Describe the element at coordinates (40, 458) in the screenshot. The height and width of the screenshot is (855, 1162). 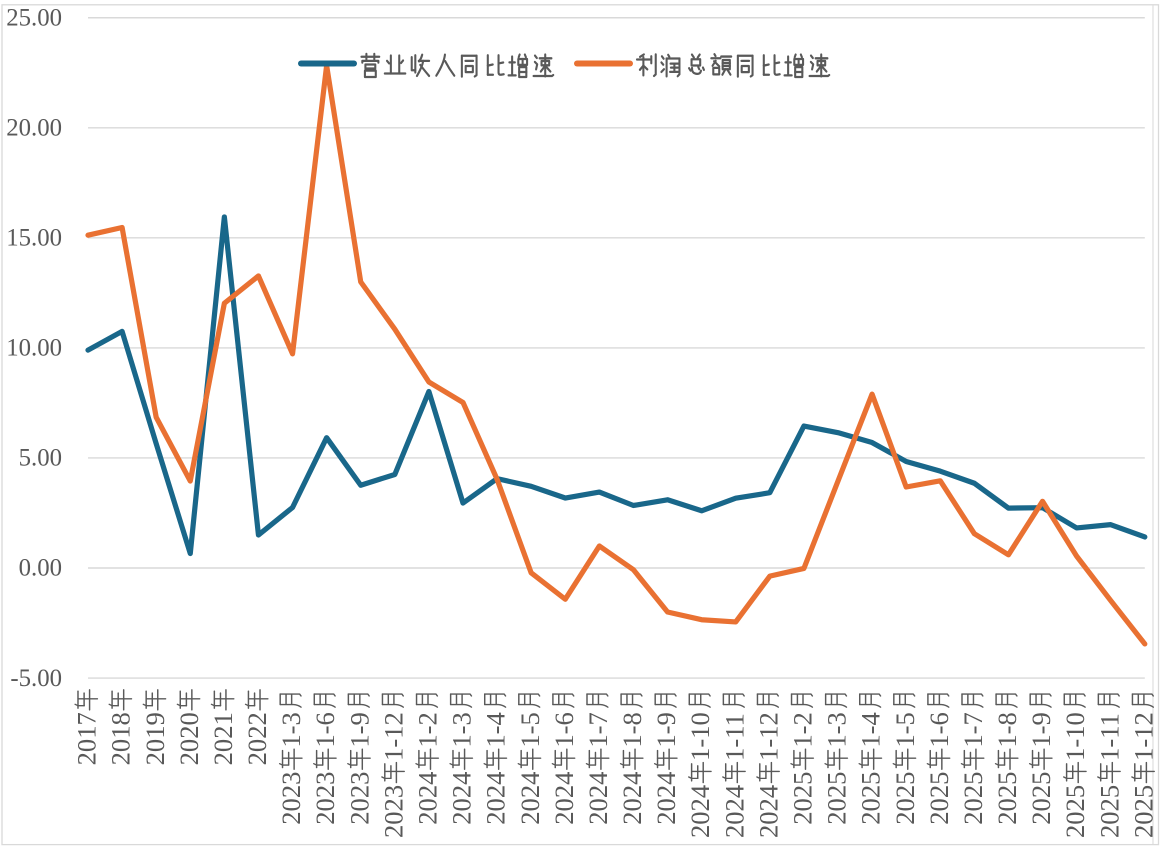
I see `svg-text: 5.00` at that location.